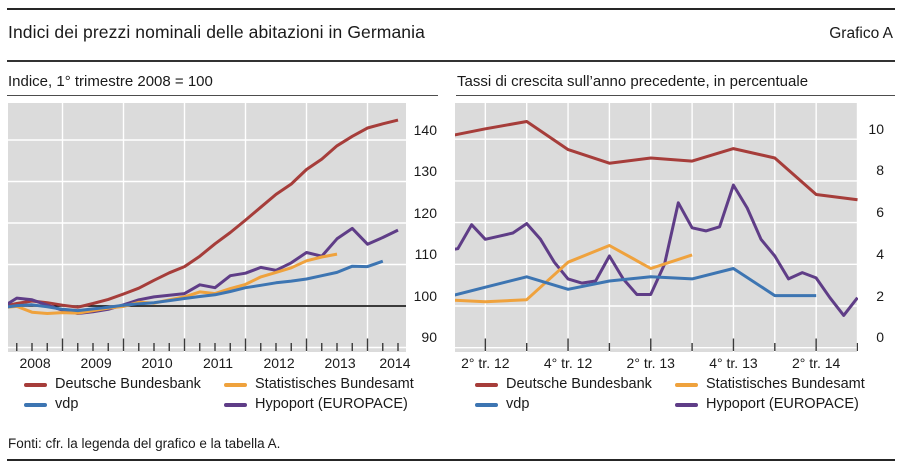  I want to click on series-line-orange, so click(574, 274).